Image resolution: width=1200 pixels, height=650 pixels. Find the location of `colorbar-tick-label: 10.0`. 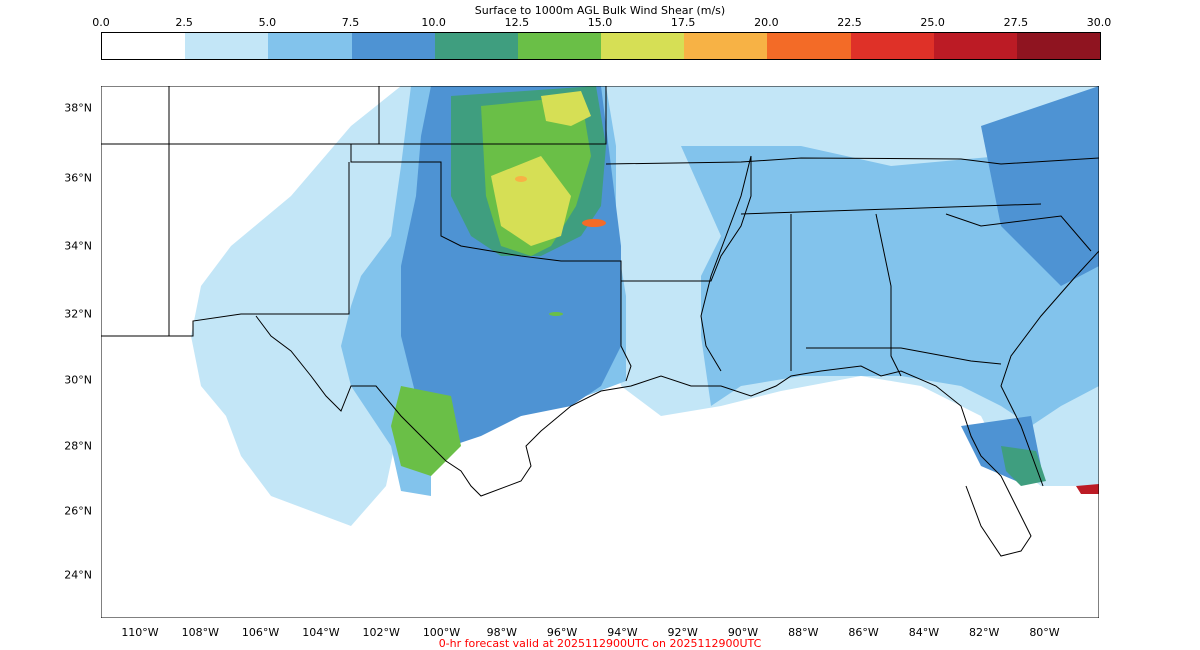

colorbar-tick-label: 10.0 is located at coordinates (433, 22).